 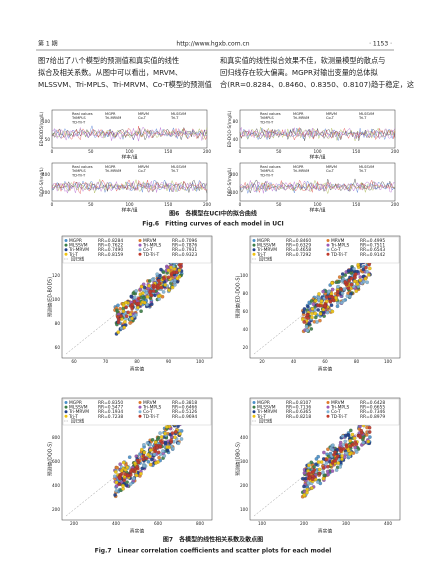 What do you see at coordinates (58, 323) in the screenshot?
I see `y-tick-label: 80` at bounding box center [58, 323].